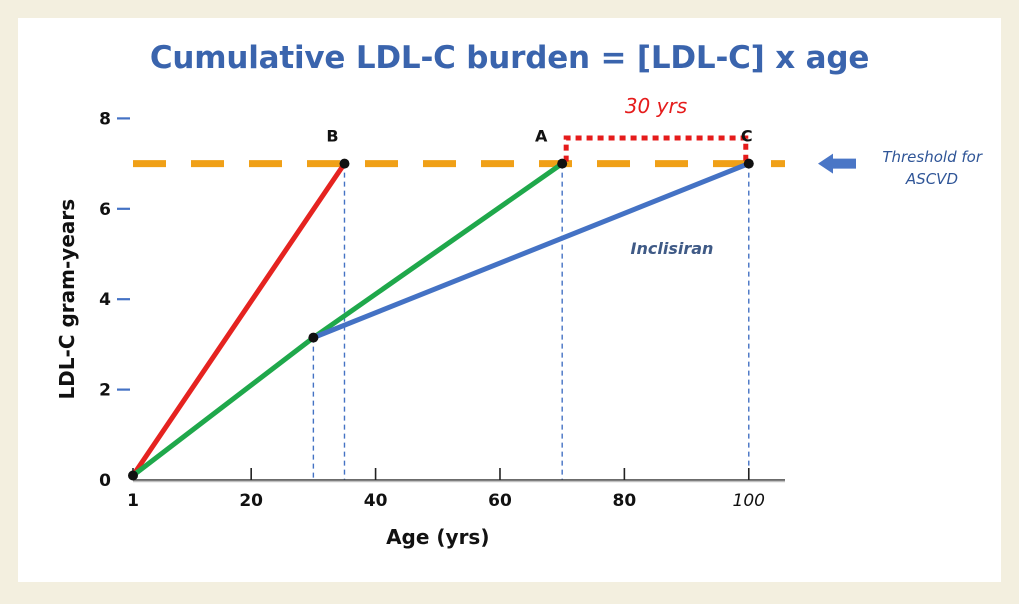  Describe the element at coordinates (376, 501) in the screenshot. I see `x-tick-label: 40` at that location.